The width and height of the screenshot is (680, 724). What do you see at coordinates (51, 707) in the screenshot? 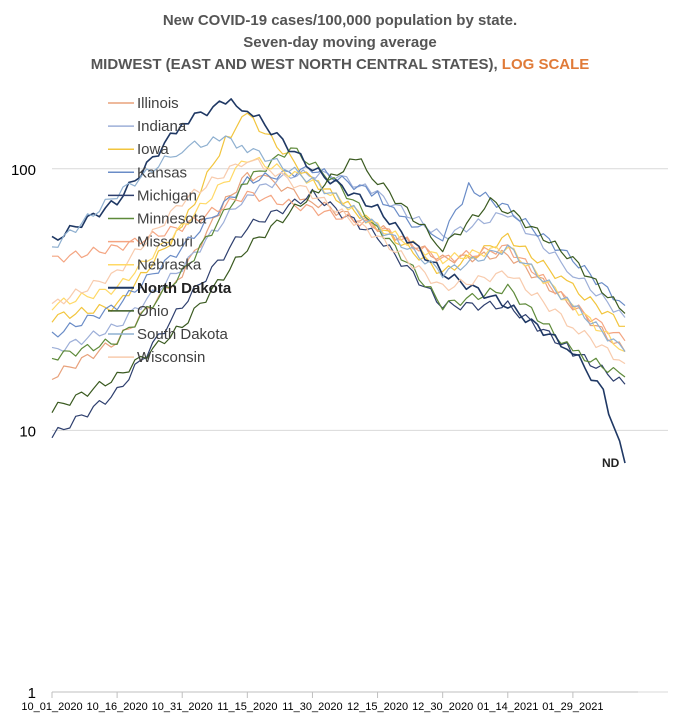
I see `x-tick-label: 10_01_2020` at bounding box center [51, 707].